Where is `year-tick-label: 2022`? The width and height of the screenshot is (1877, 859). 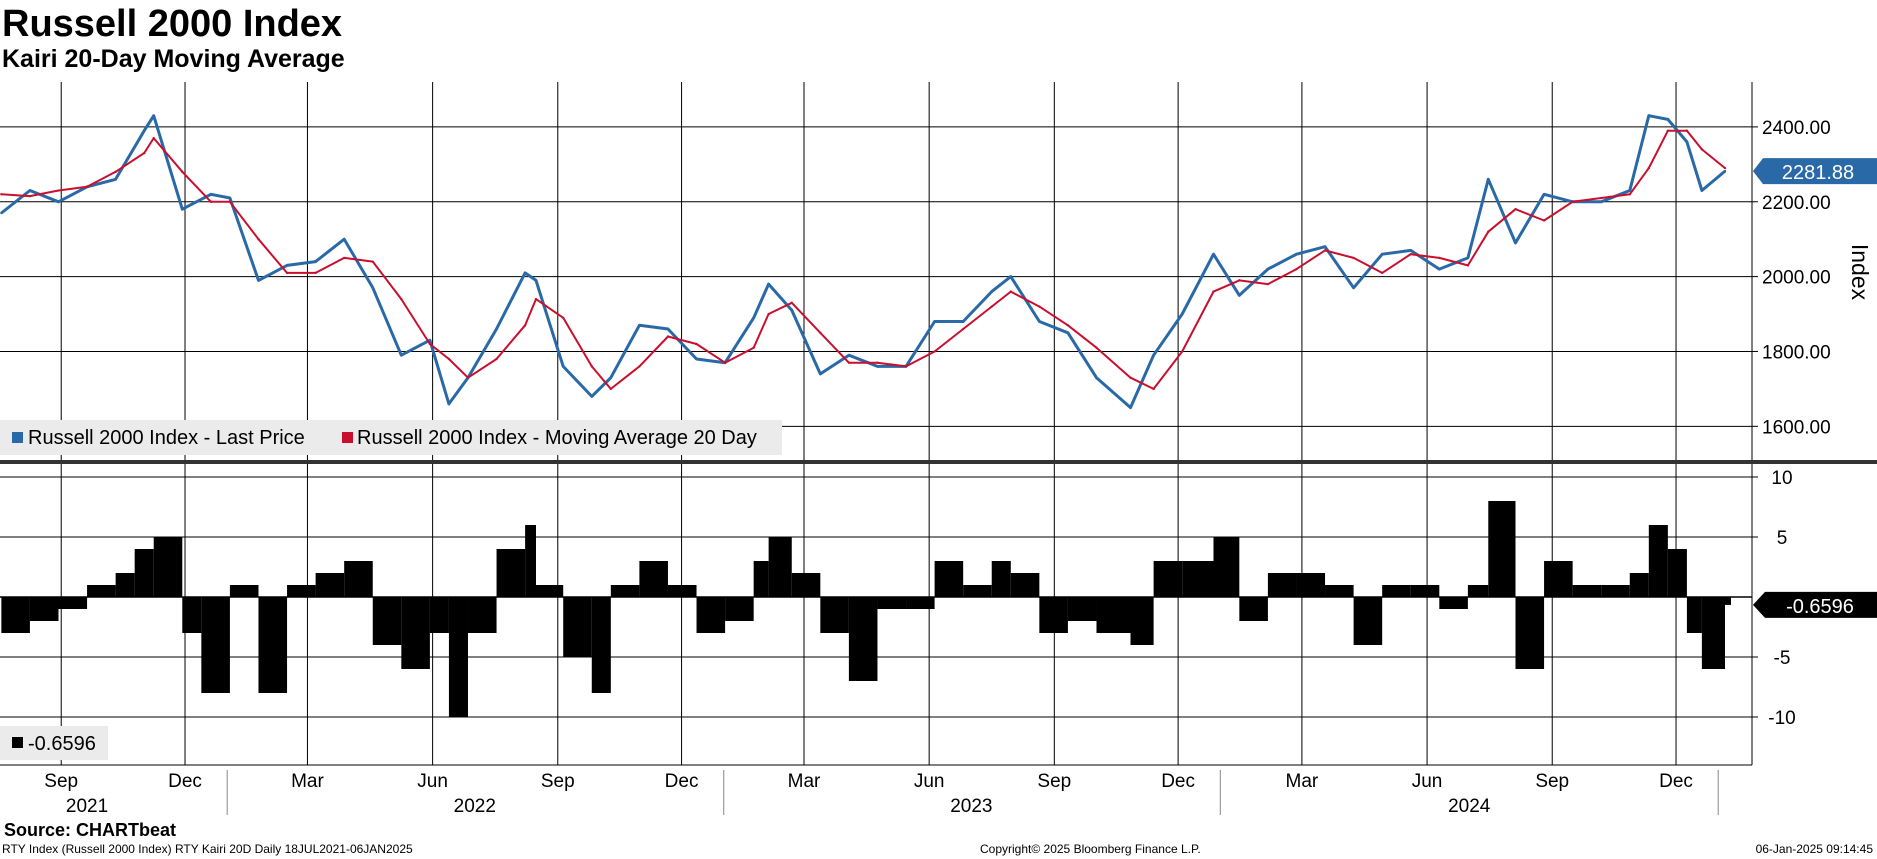
year-tick-label: 2022 is located at coordinates (475, 805).